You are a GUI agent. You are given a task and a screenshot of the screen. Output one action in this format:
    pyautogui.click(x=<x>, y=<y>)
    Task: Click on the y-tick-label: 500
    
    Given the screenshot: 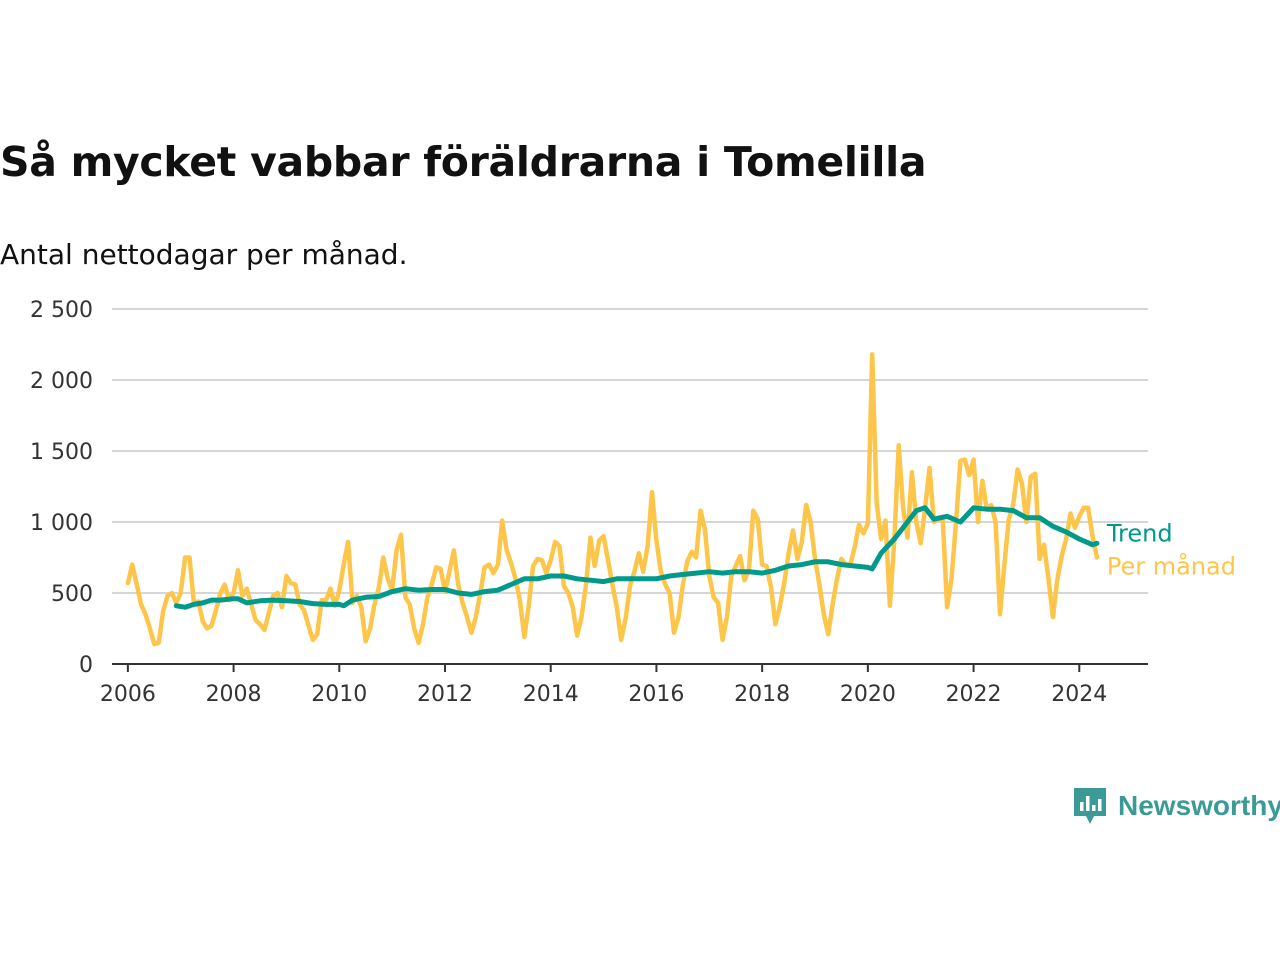 What is the action you would take?
    pyautogui.click(x=72, y=594)
    